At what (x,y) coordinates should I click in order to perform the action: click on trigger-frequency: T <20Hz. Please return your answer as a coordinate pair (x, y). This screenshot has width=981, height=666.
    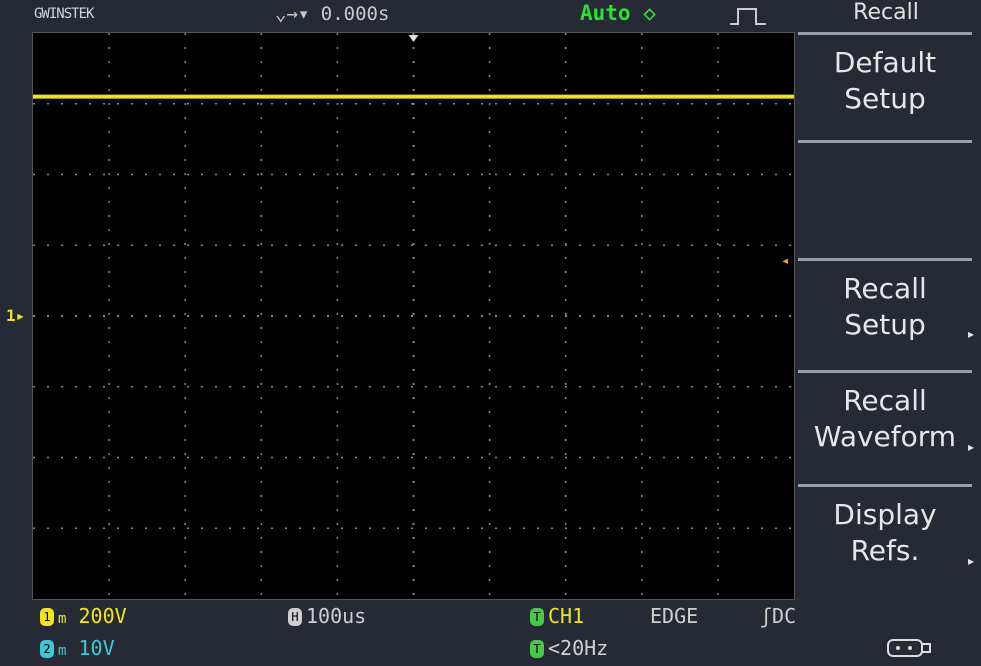
    Looking at the image, I should click on (569, 648).